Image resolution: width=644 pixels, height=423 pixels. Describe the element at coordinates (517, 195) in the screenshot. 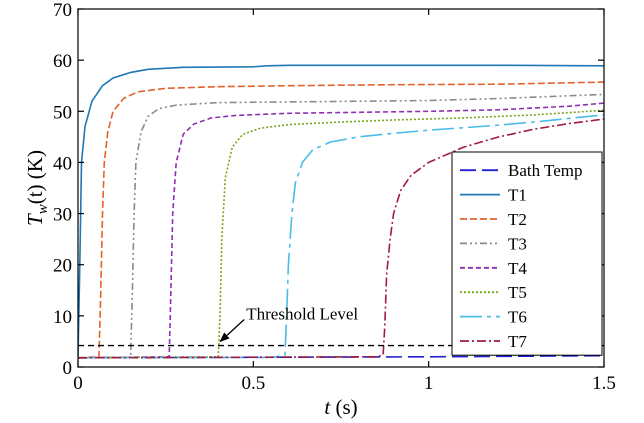

I see `legend-label: T1` at that location.